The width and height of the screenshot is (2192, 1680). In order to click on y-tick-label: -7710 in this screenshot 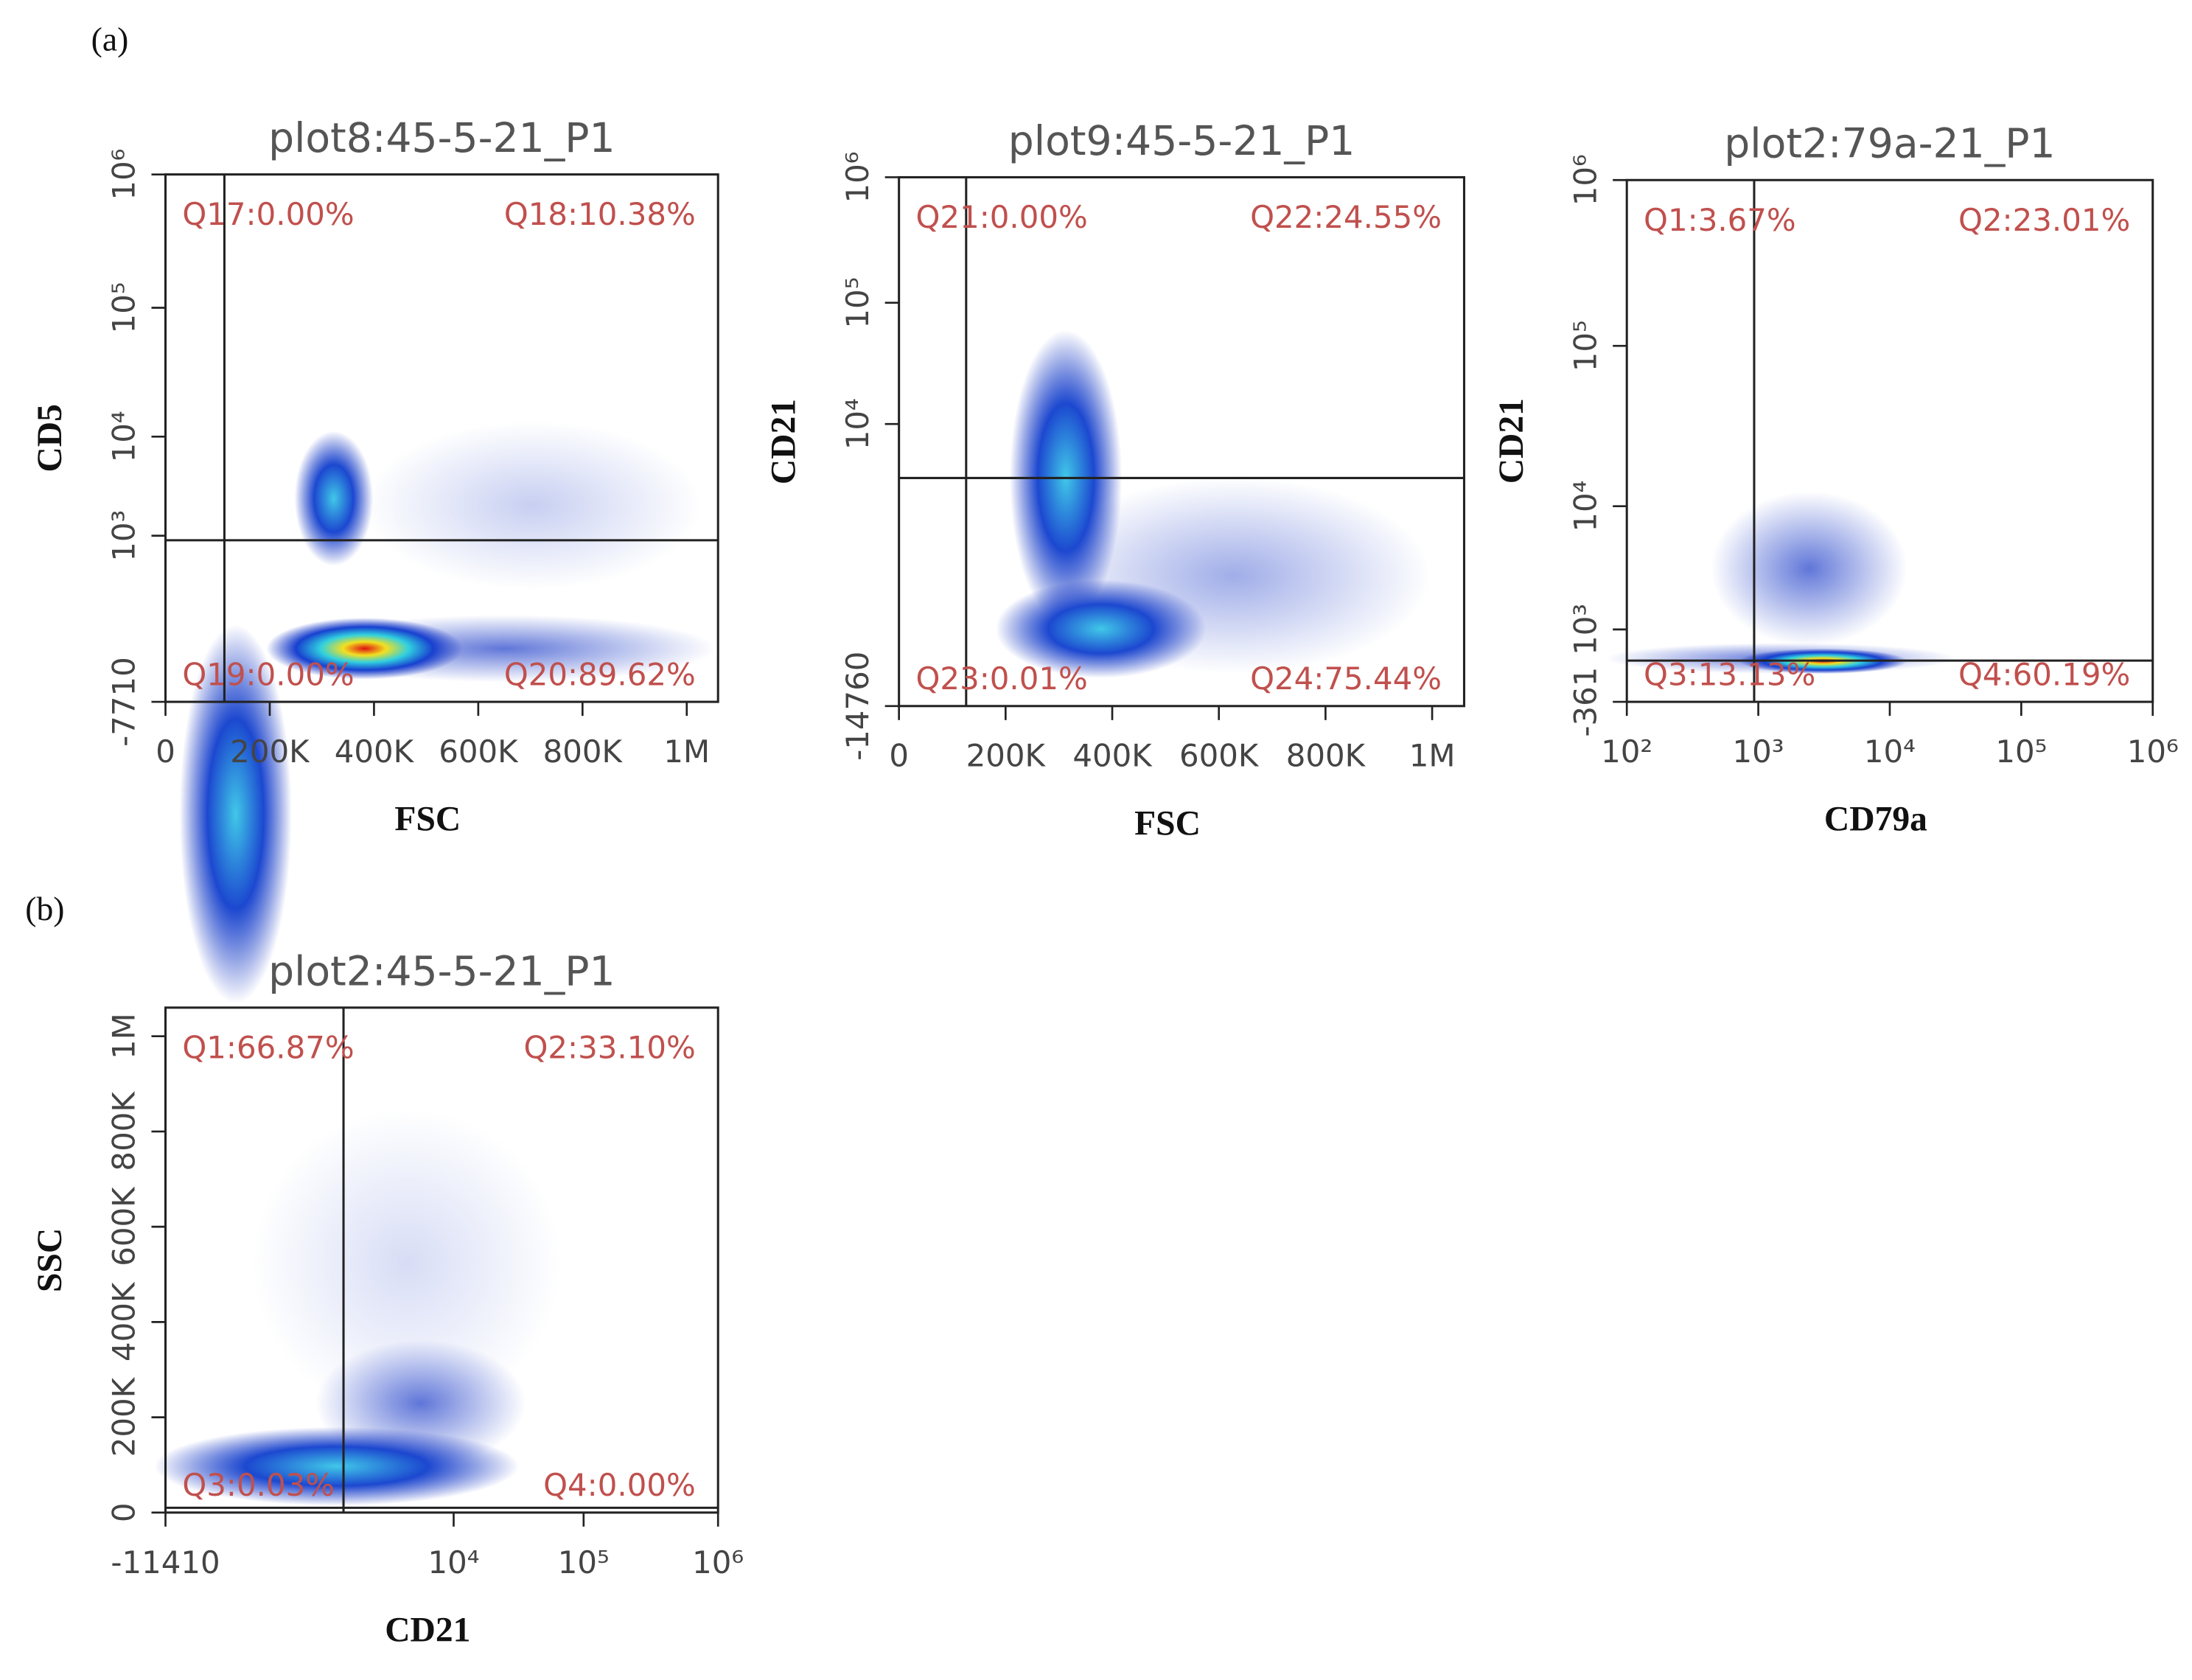, I will do `click(124, 702)`.